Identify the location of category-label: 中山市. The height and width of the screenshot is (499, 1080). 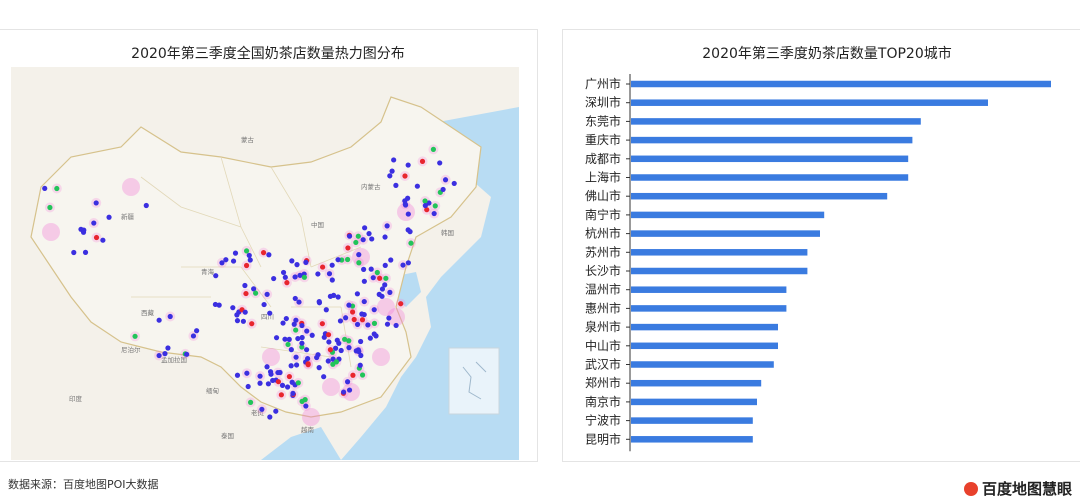
(603, 345).